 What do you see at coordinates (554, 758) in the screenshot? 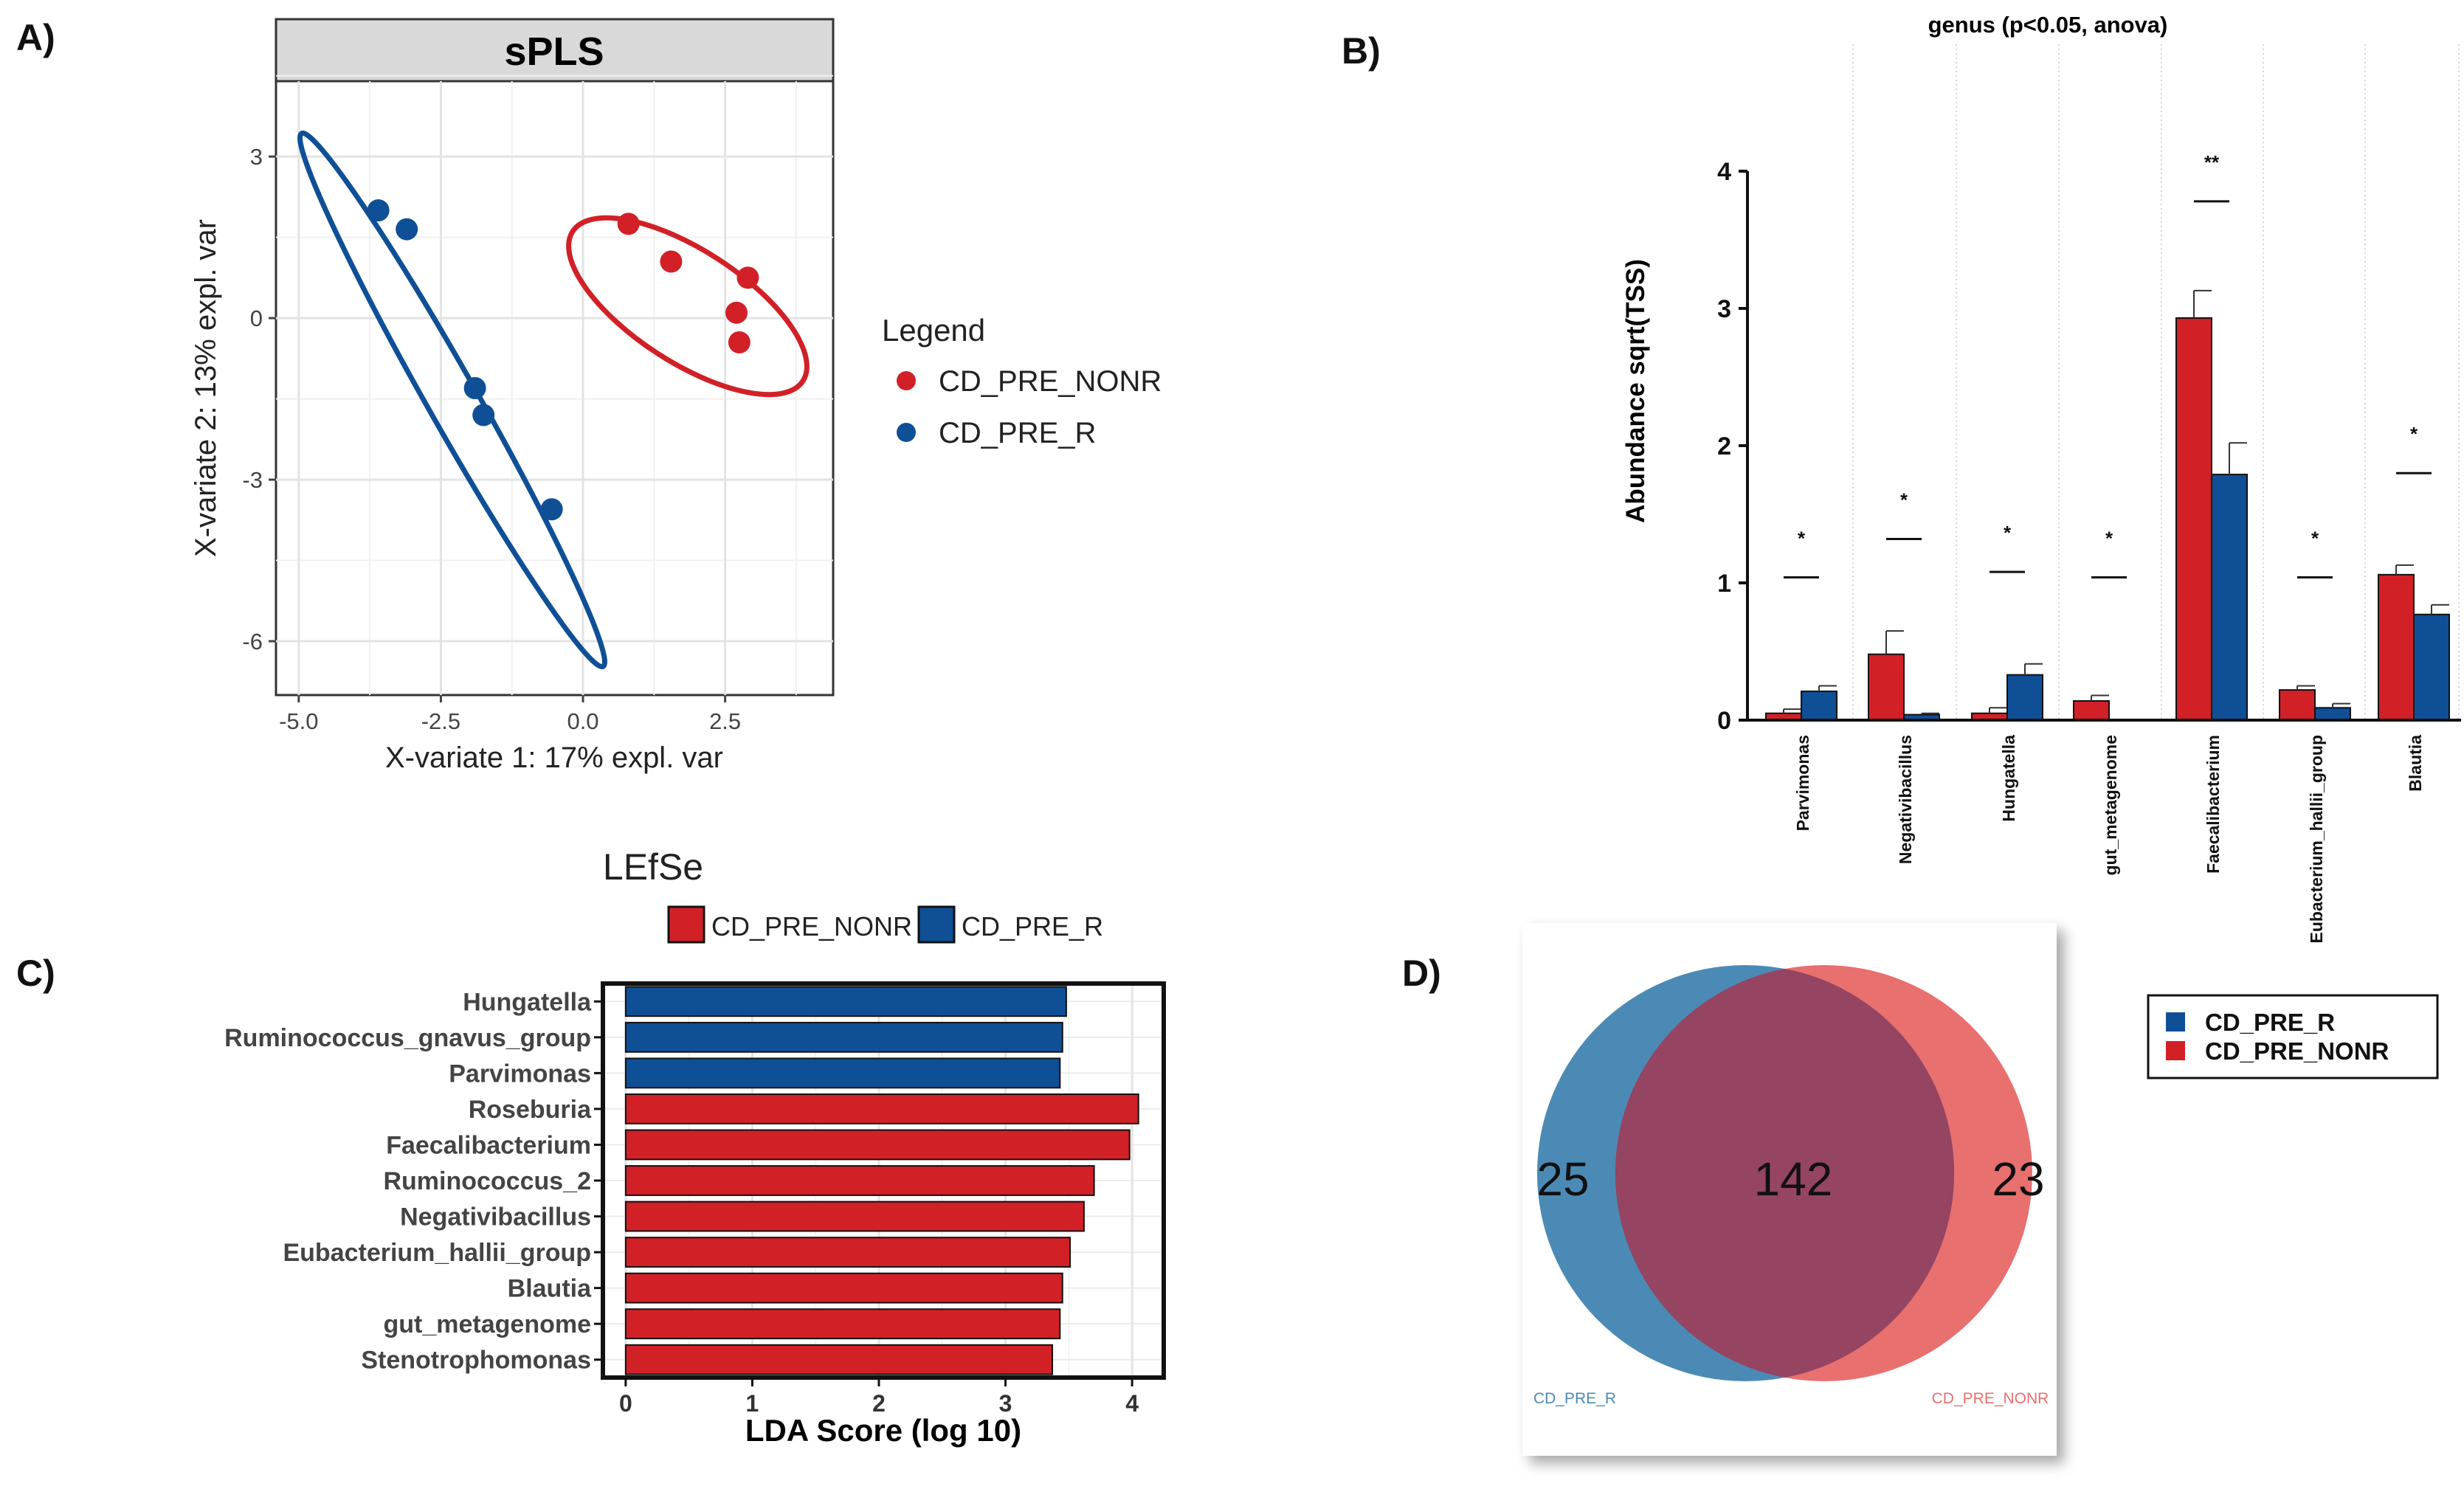
I see `spls-xlabel: X-variate 1: 17% expl. var` at bounding box center [554, 758].